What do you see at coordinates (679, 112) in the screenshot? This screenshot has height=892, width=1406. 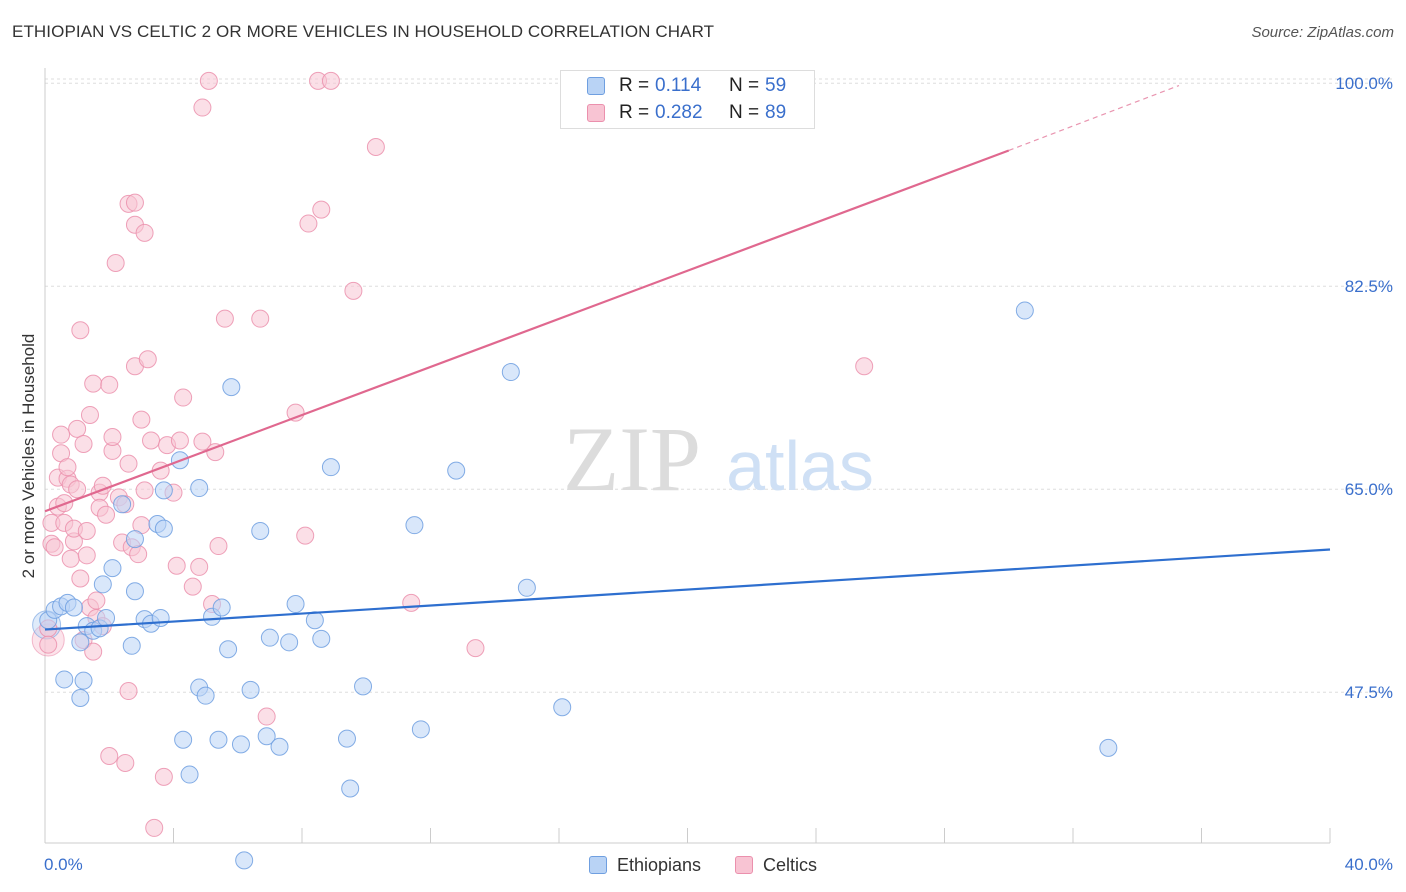 I see `celtics-r-value: 0.282` at bounding box center [679, 112].